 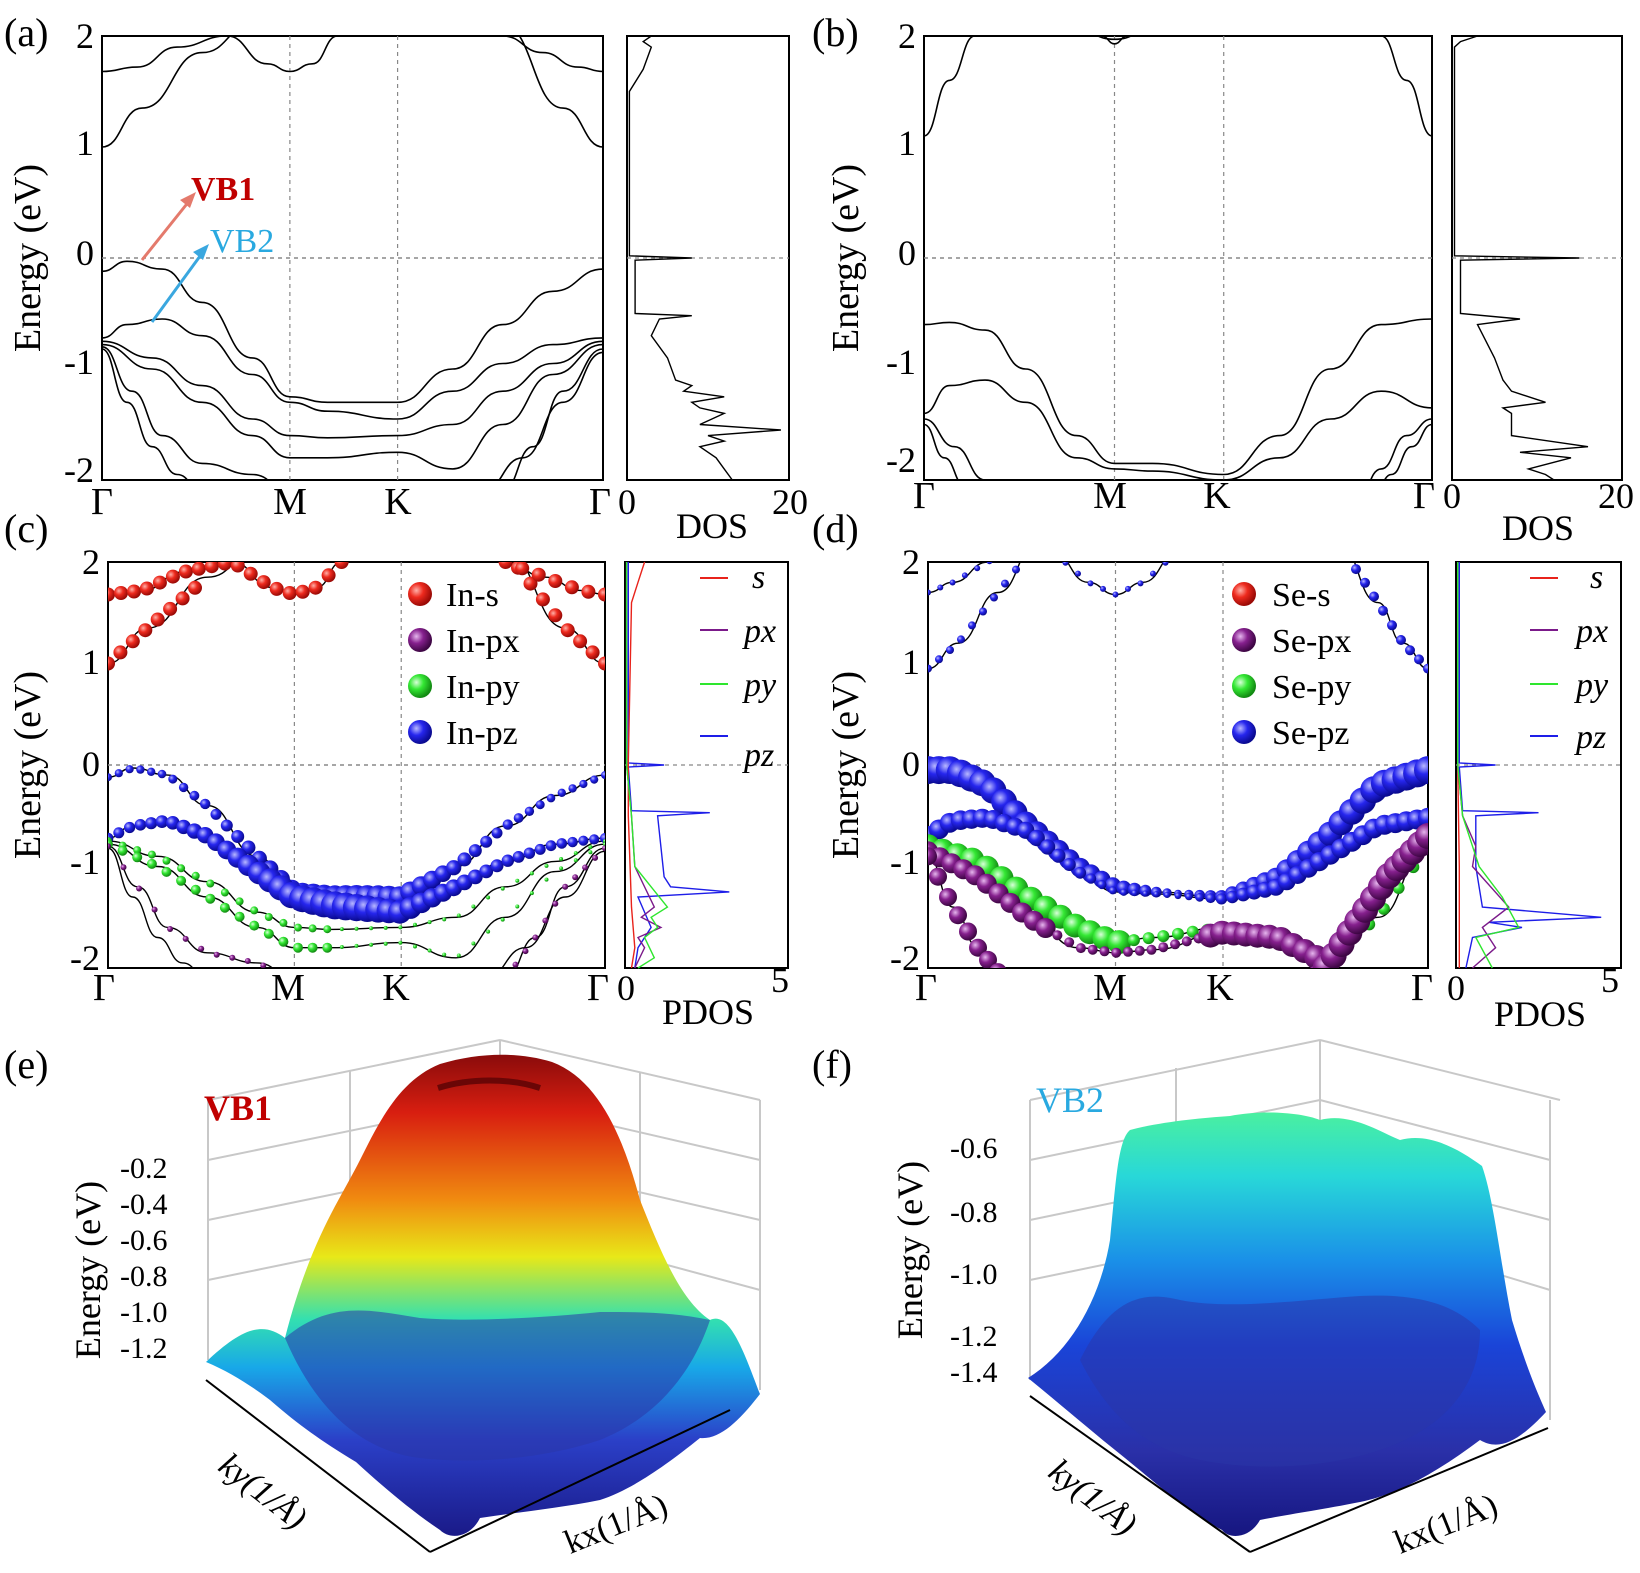 I want to click on legend-d: Se-s Se-px Se-py Se-pz, so click(x=1291, y=664).